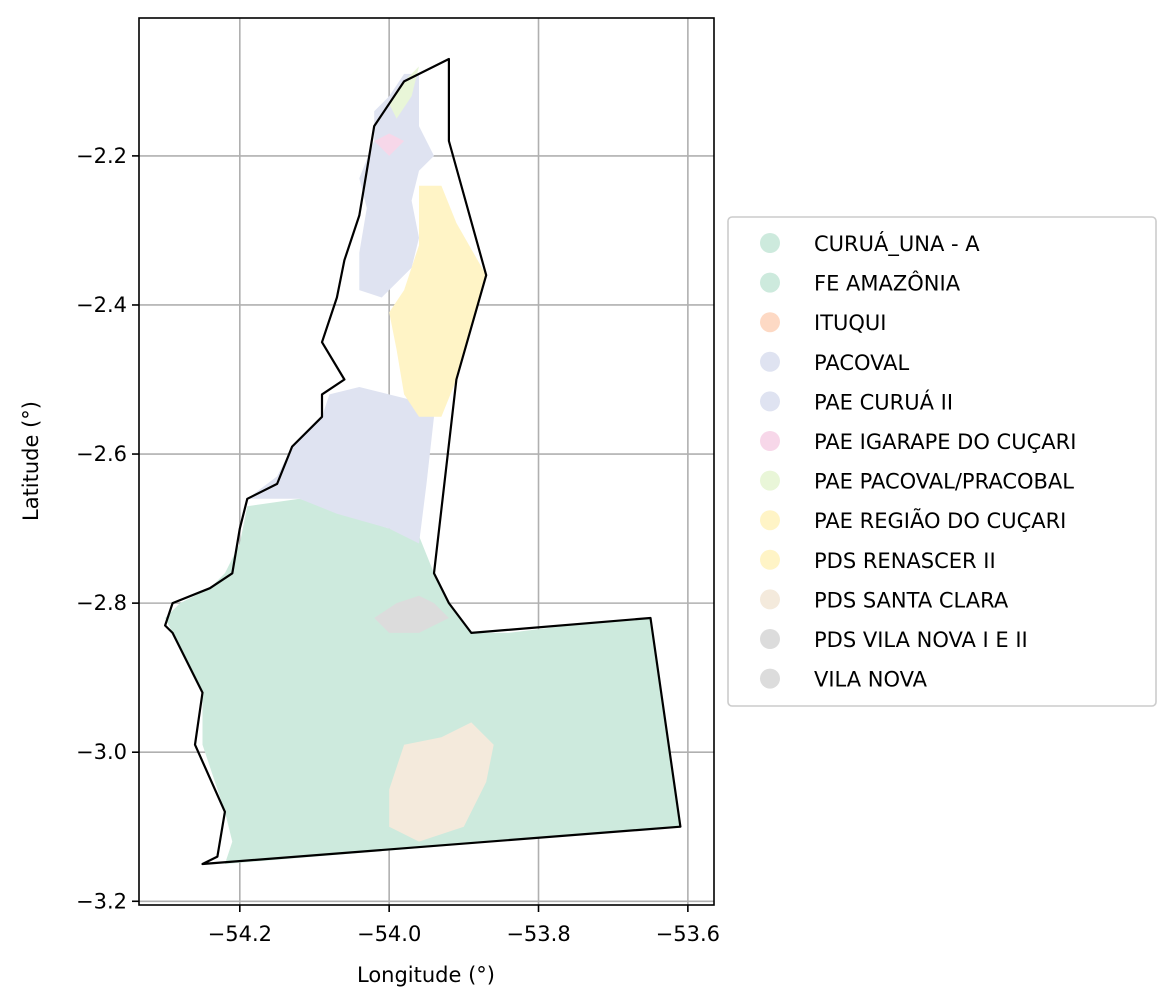 The width and height of the screenshot is (1176, 1006). I want to click on legend-label: VILA NOVA, so click(871, 680).